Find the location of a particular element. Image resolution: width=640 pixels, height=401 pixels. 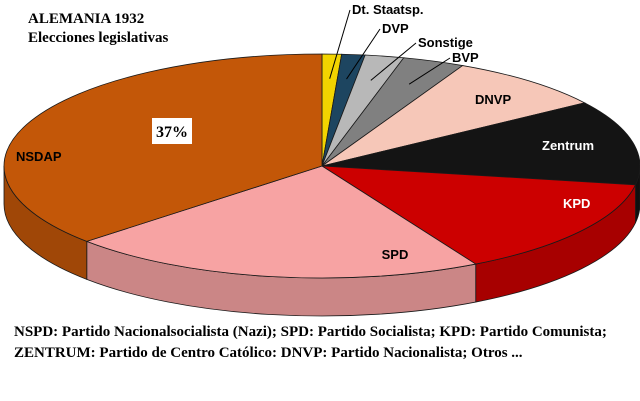

leader-line-bvp is located at coordinates (429, 71).